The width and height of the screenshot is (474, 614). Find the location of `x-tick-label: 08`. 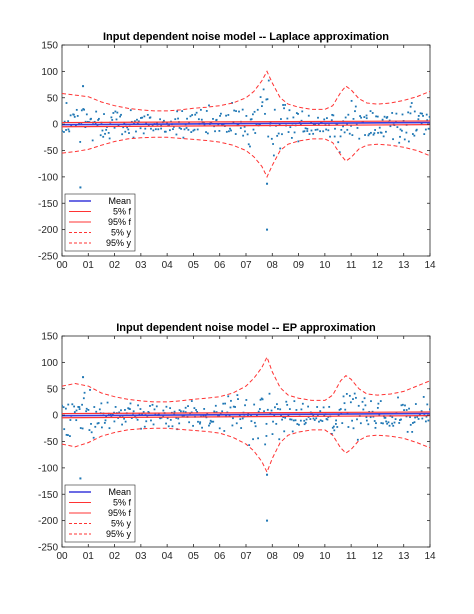

x-tick-label: 08 is located at coordinates (273, 556).